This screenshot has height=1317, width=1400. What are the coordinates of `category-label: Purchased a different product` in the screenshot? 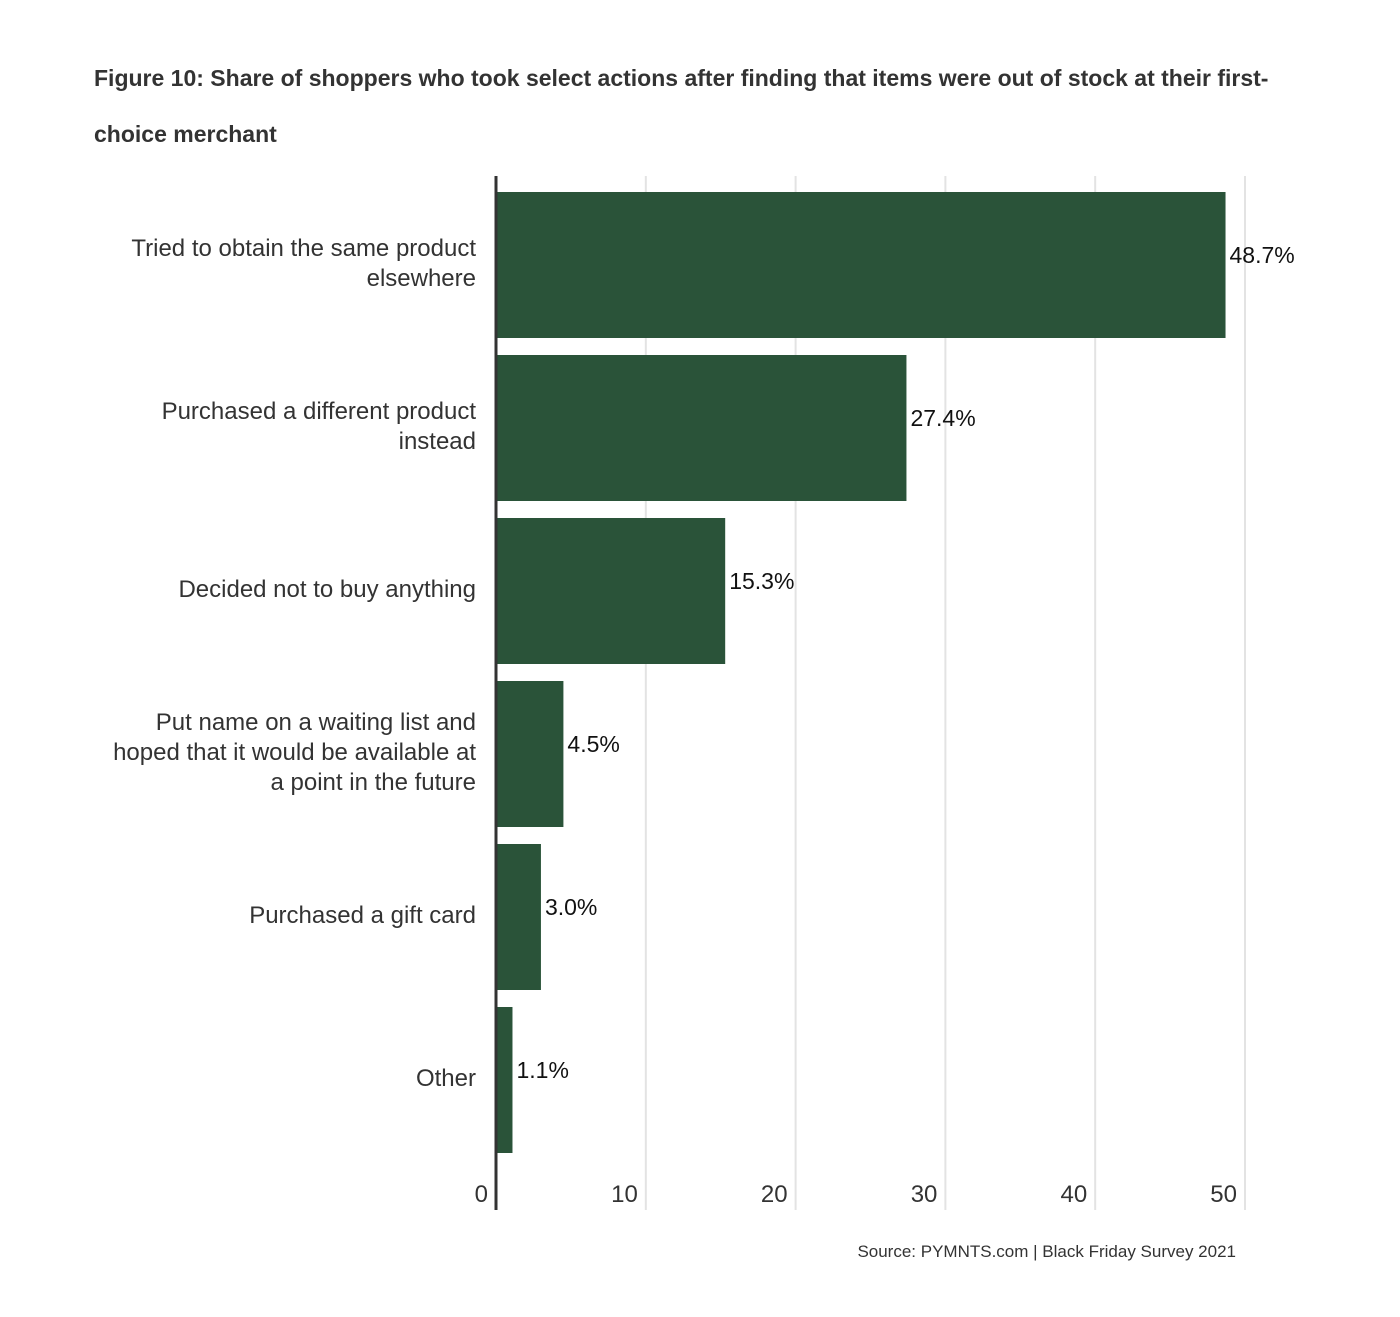 It's located at (319, 411).